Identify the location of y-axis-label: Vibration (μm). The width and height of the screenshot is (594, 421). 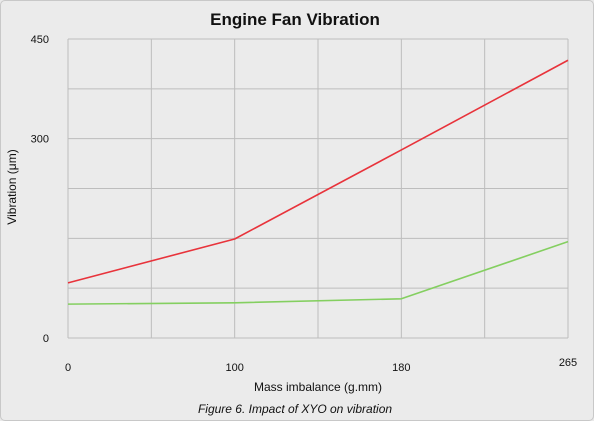
(12, 186).